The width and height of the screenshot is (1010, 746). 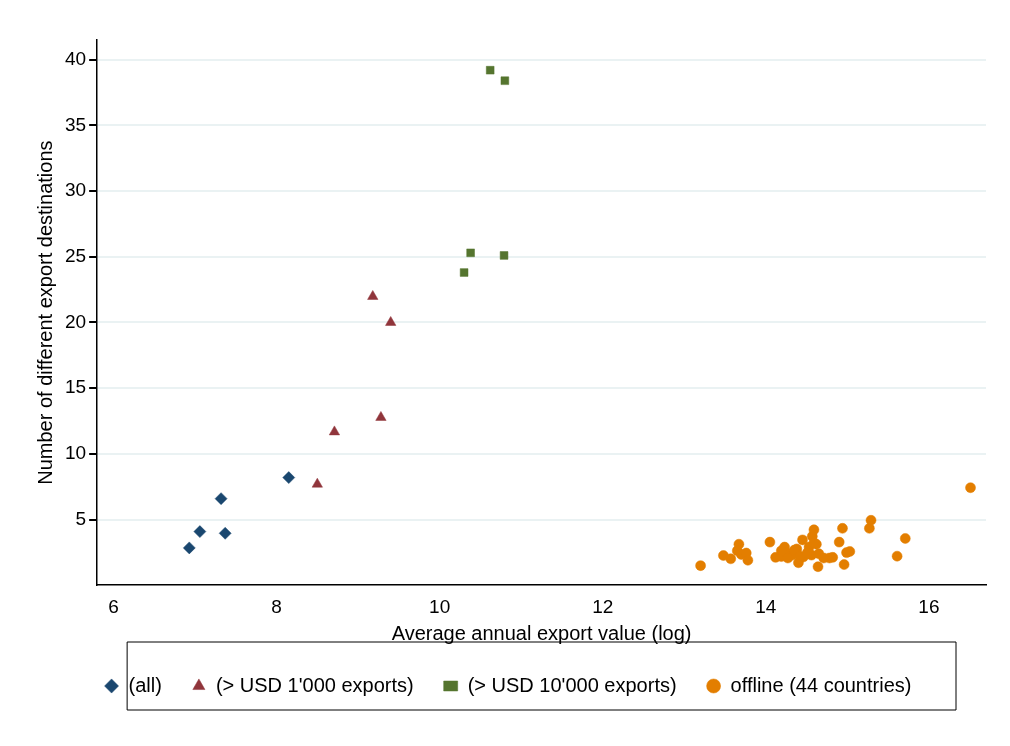 I want to click on y-tick-label: 35, so click(x=75, y=124).